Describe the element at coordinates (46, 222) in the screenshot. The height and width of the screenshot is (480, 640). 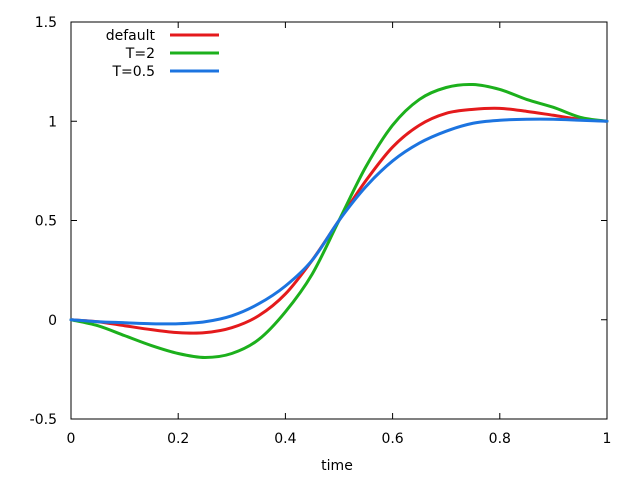
I see `y-tick-label: 0.5` at that location.